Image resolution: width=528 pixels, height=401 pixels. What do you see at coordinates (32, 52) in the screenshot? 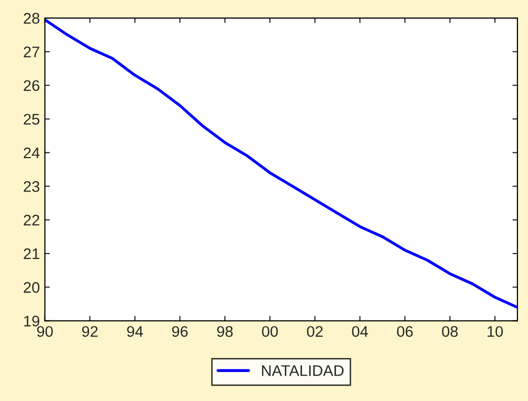
I see `y-tick-label: 27` at bounding box center [32, 52].